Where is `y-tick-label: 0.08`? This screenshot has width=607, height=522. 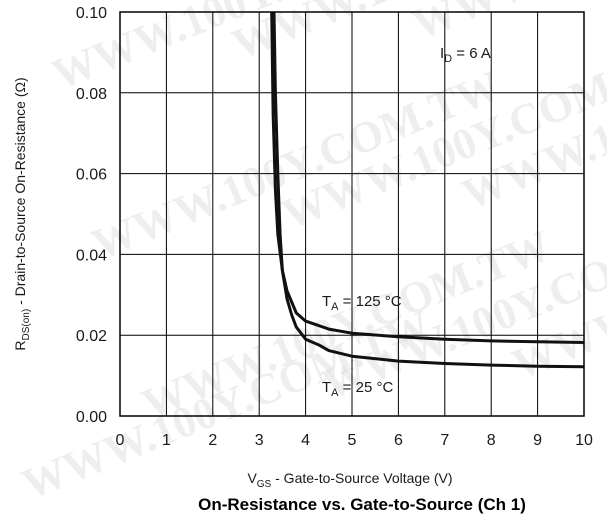
y-tick-label: 0.08 is located at coordinates (91, 94).